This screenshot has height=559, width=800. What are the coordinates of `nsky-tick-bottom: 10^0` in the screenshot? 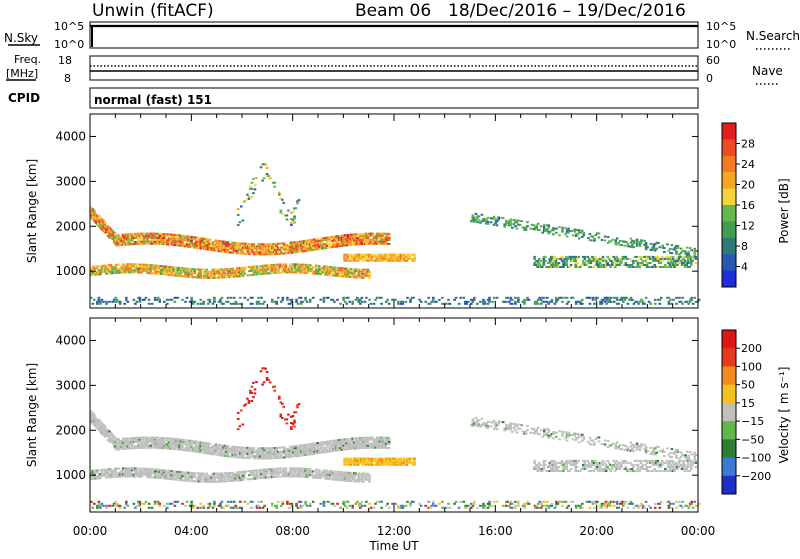 It's located at (69, 44).